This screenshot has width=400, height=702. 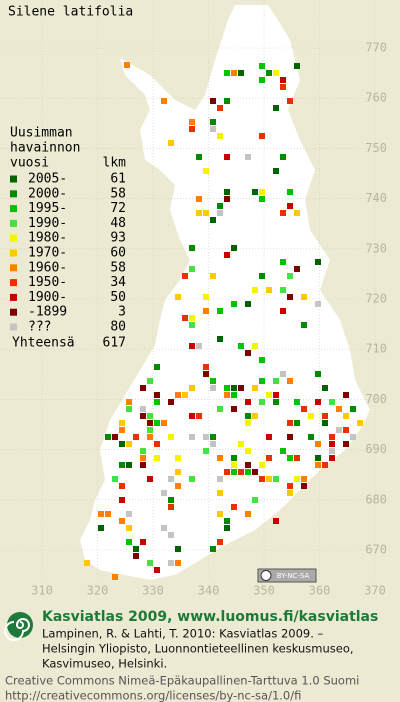 I want to click on x-grid-label: 330, so click(x=153, y=591).